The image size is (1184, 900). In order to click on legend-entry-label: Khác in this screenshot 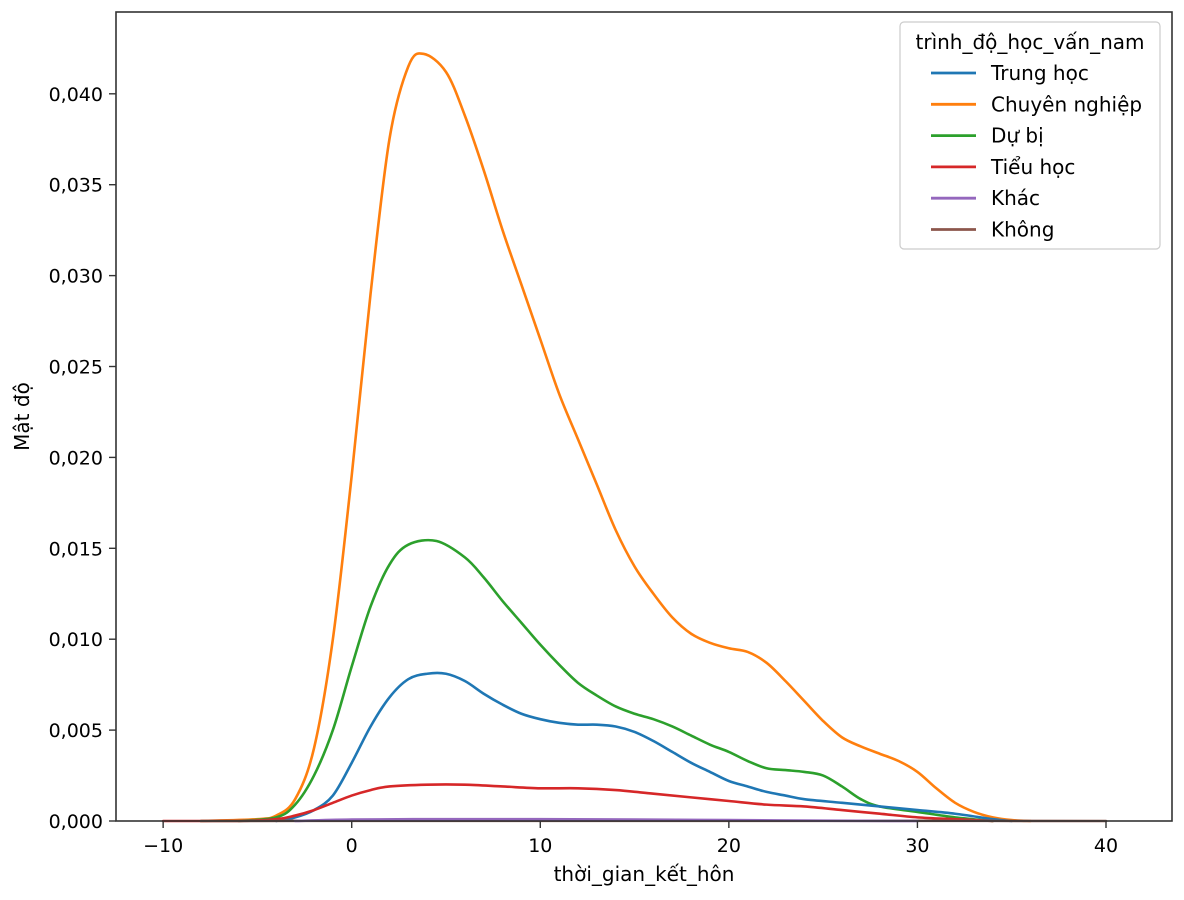, I will do `click(1015, 198)`.